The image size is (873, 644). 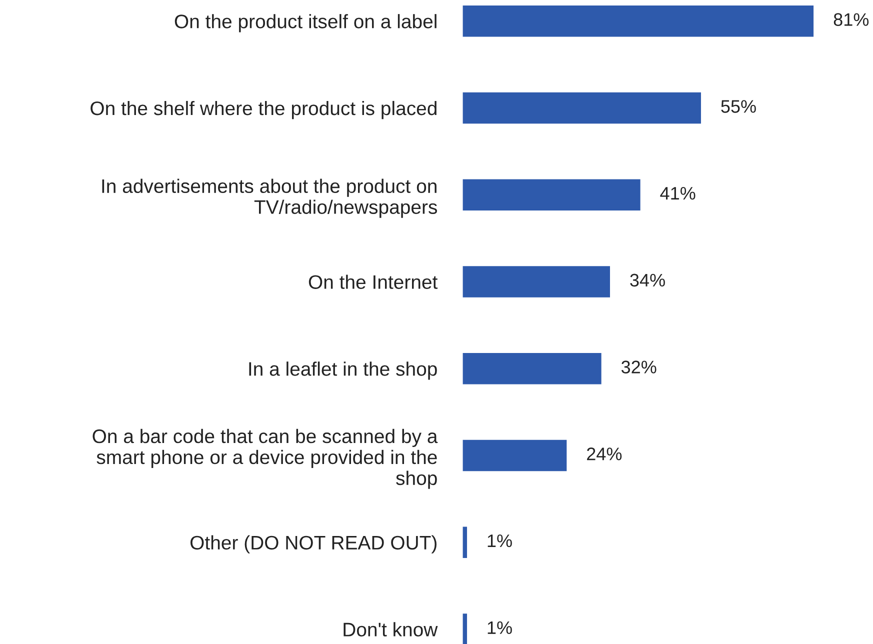 I want to click on y-tick-label: In advertisements about the product on TV/radio/newspapers, so click(x=269, y=198).